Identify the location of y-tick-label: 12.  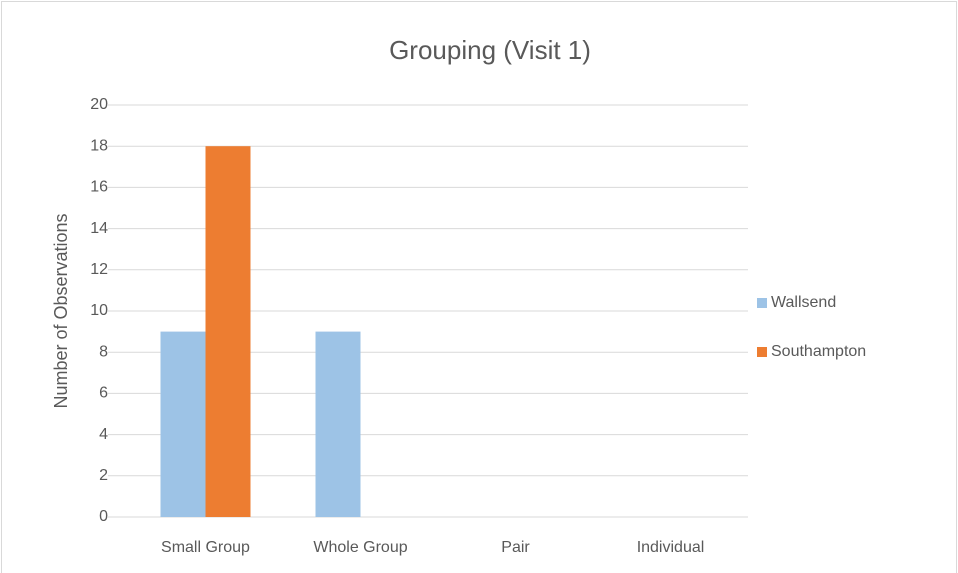
(99, 269).